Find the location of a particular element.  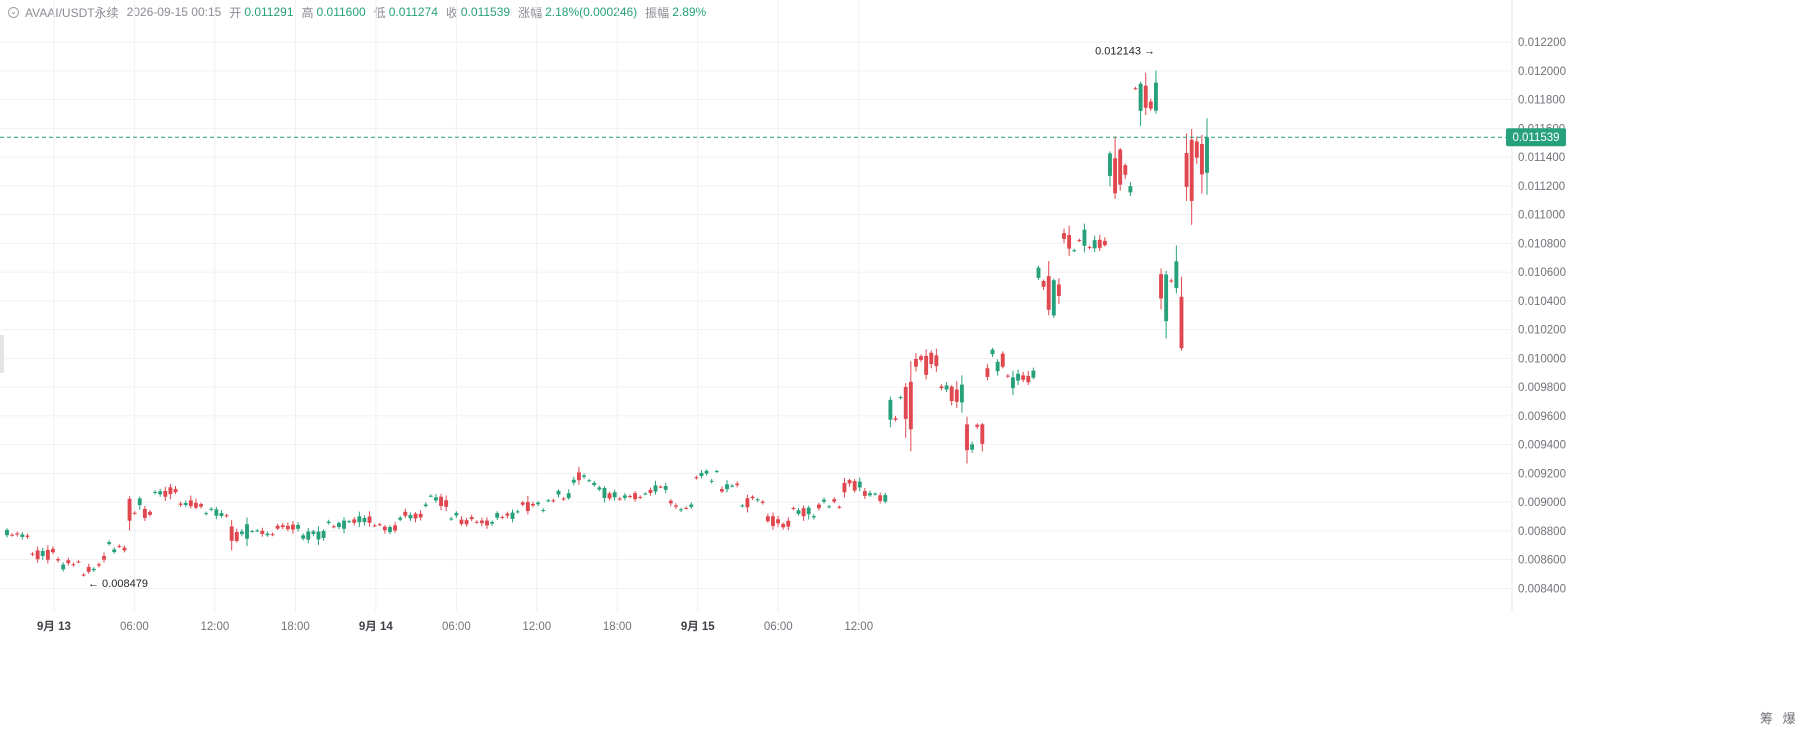

left-panel-toggle is located at coordinates (2, 354).